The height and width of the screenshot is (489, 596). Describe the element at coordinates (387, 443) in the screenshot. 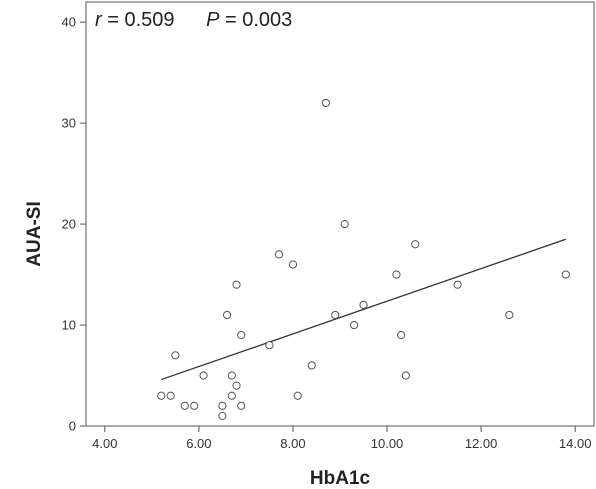

I see `x-tick-label: 10.00` at that location.